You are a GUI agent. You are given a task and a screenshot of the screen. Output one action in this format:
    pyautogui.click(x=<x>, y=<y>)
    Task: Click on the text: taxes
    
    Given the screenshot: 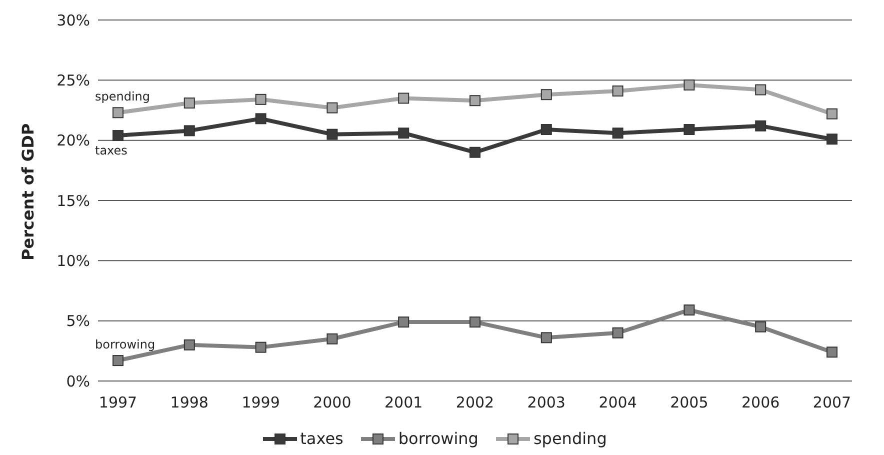 What is the action you would take?
    pyautogui.click(x=111, y=151)
    